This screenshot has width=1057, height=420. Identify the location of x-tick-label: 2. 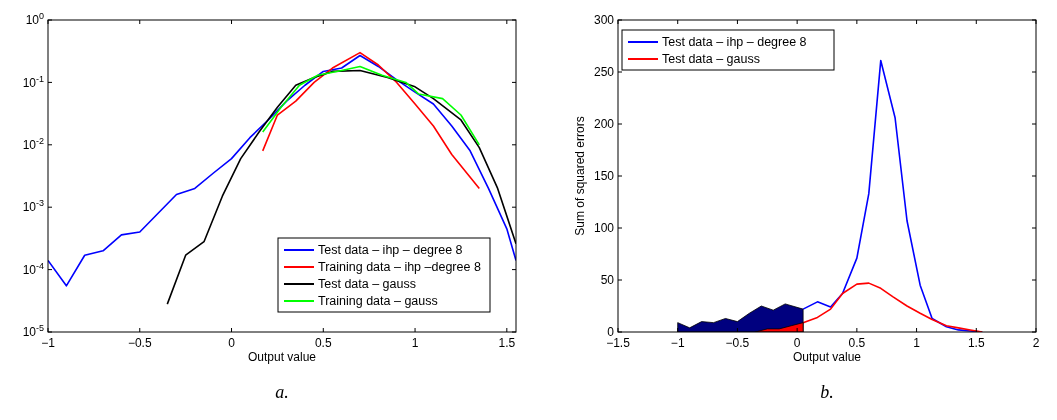
(1036, 343).